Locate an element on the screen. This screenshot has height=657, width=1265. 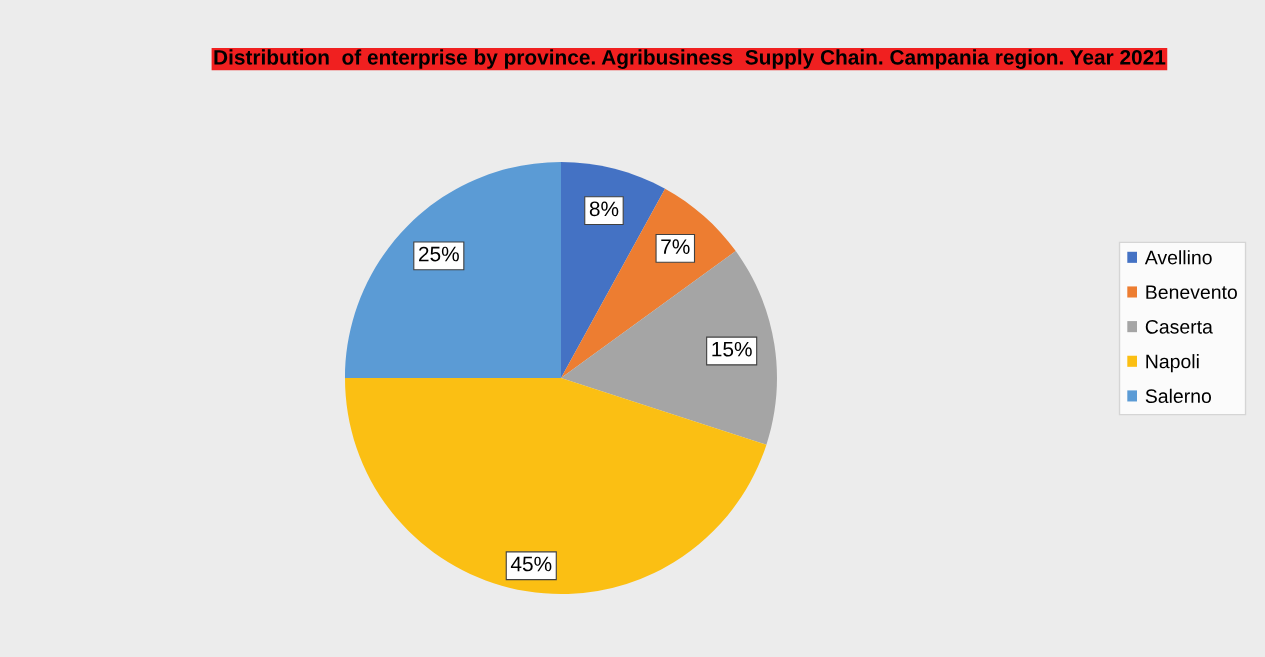
legend-label: Caserta is located at coordinates (1179, 326).